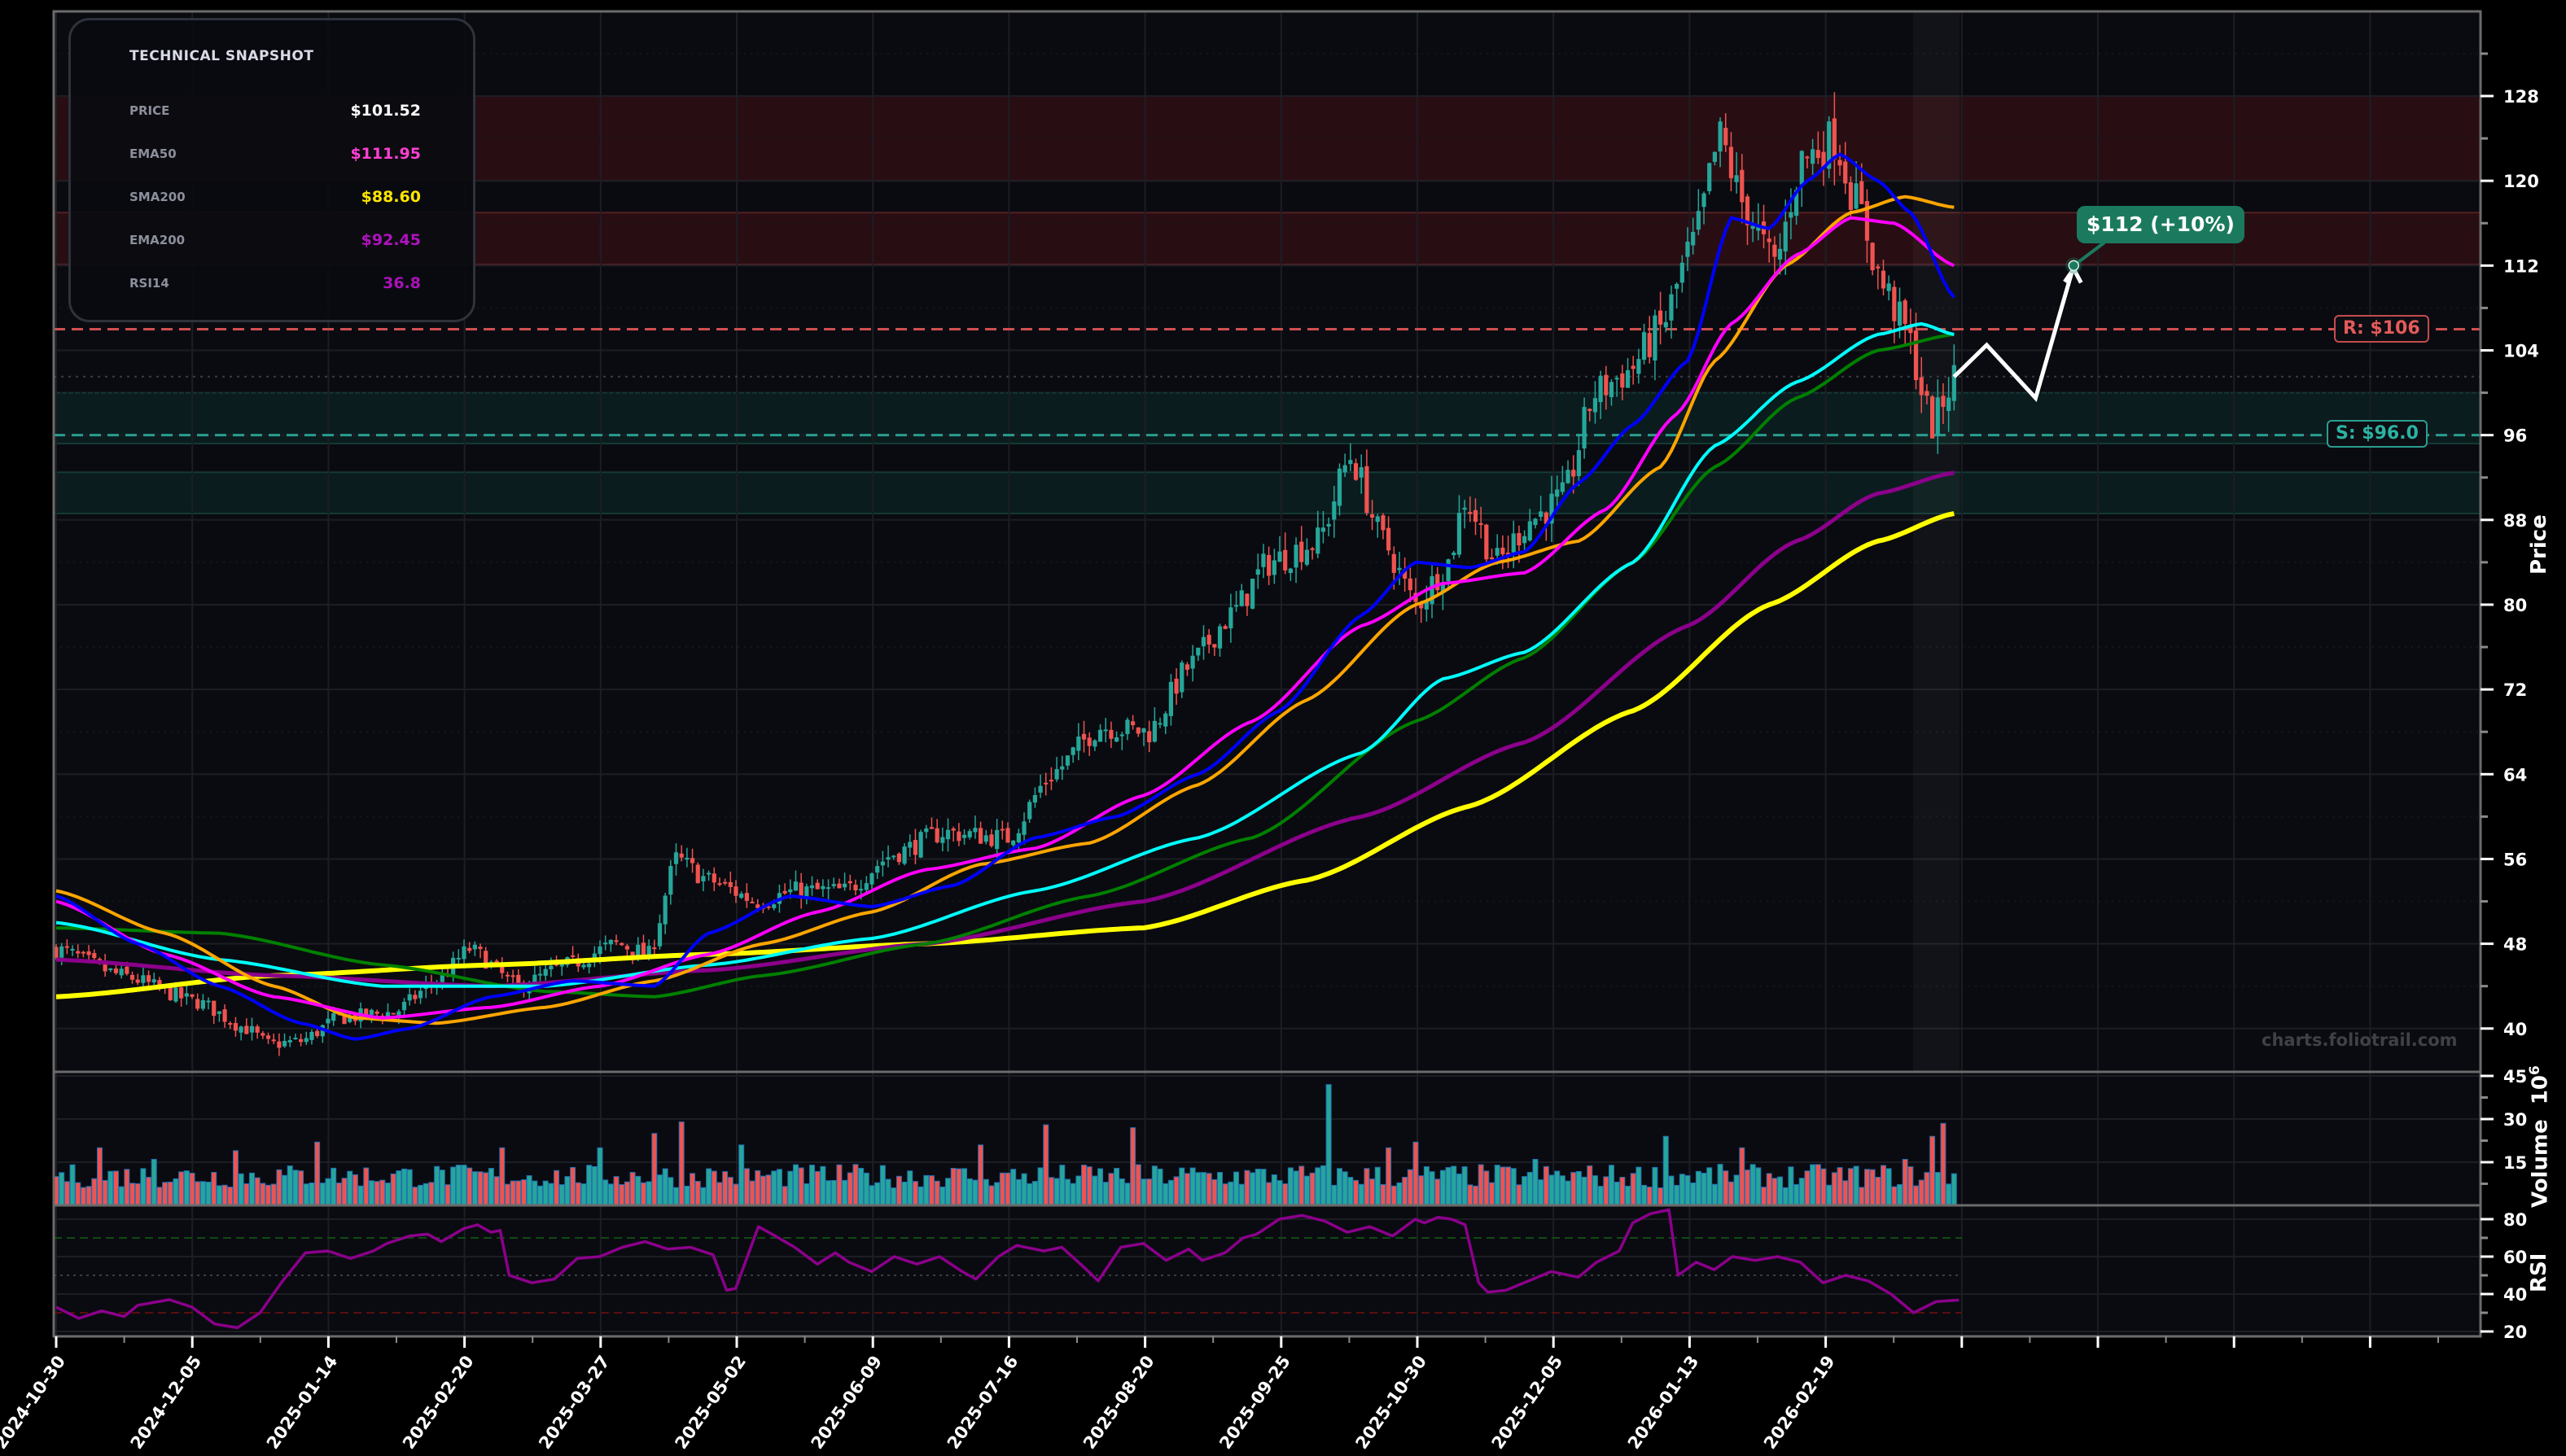 Image resolution: width=2566 pixels, height=1456 pixels. I want to click on y-tick-label: 128, so click(2521, 97).